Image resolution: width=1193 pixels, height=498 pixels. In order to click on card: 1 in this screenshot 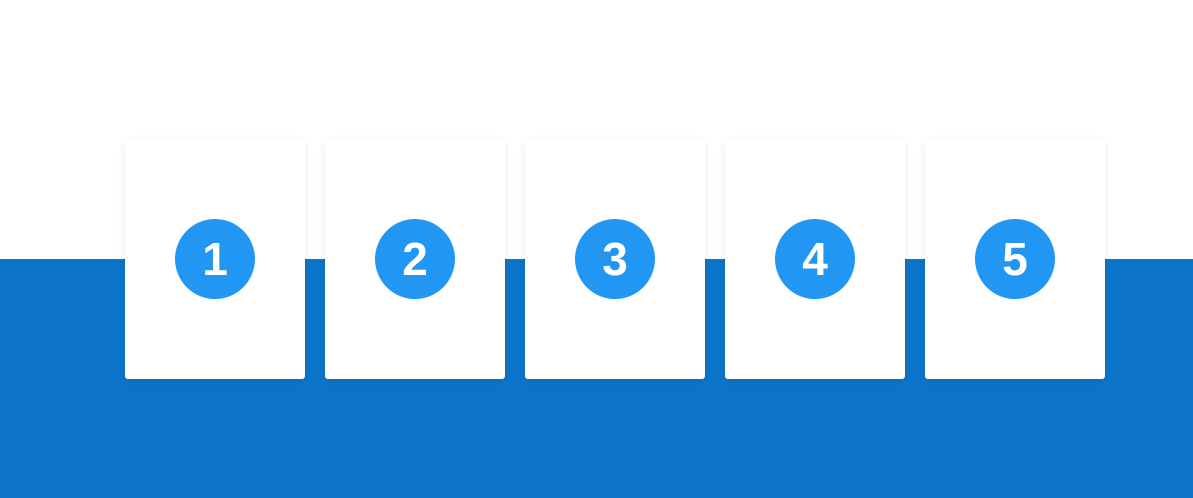, I will do `click(215, 259)`.